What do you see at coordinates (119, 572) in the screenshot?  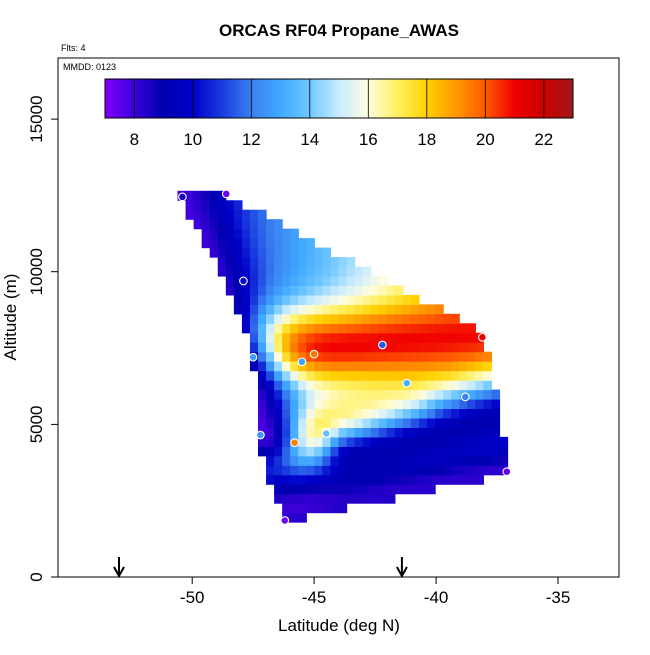 I see `down-arrow-icon` at bounding box center [119, 572].